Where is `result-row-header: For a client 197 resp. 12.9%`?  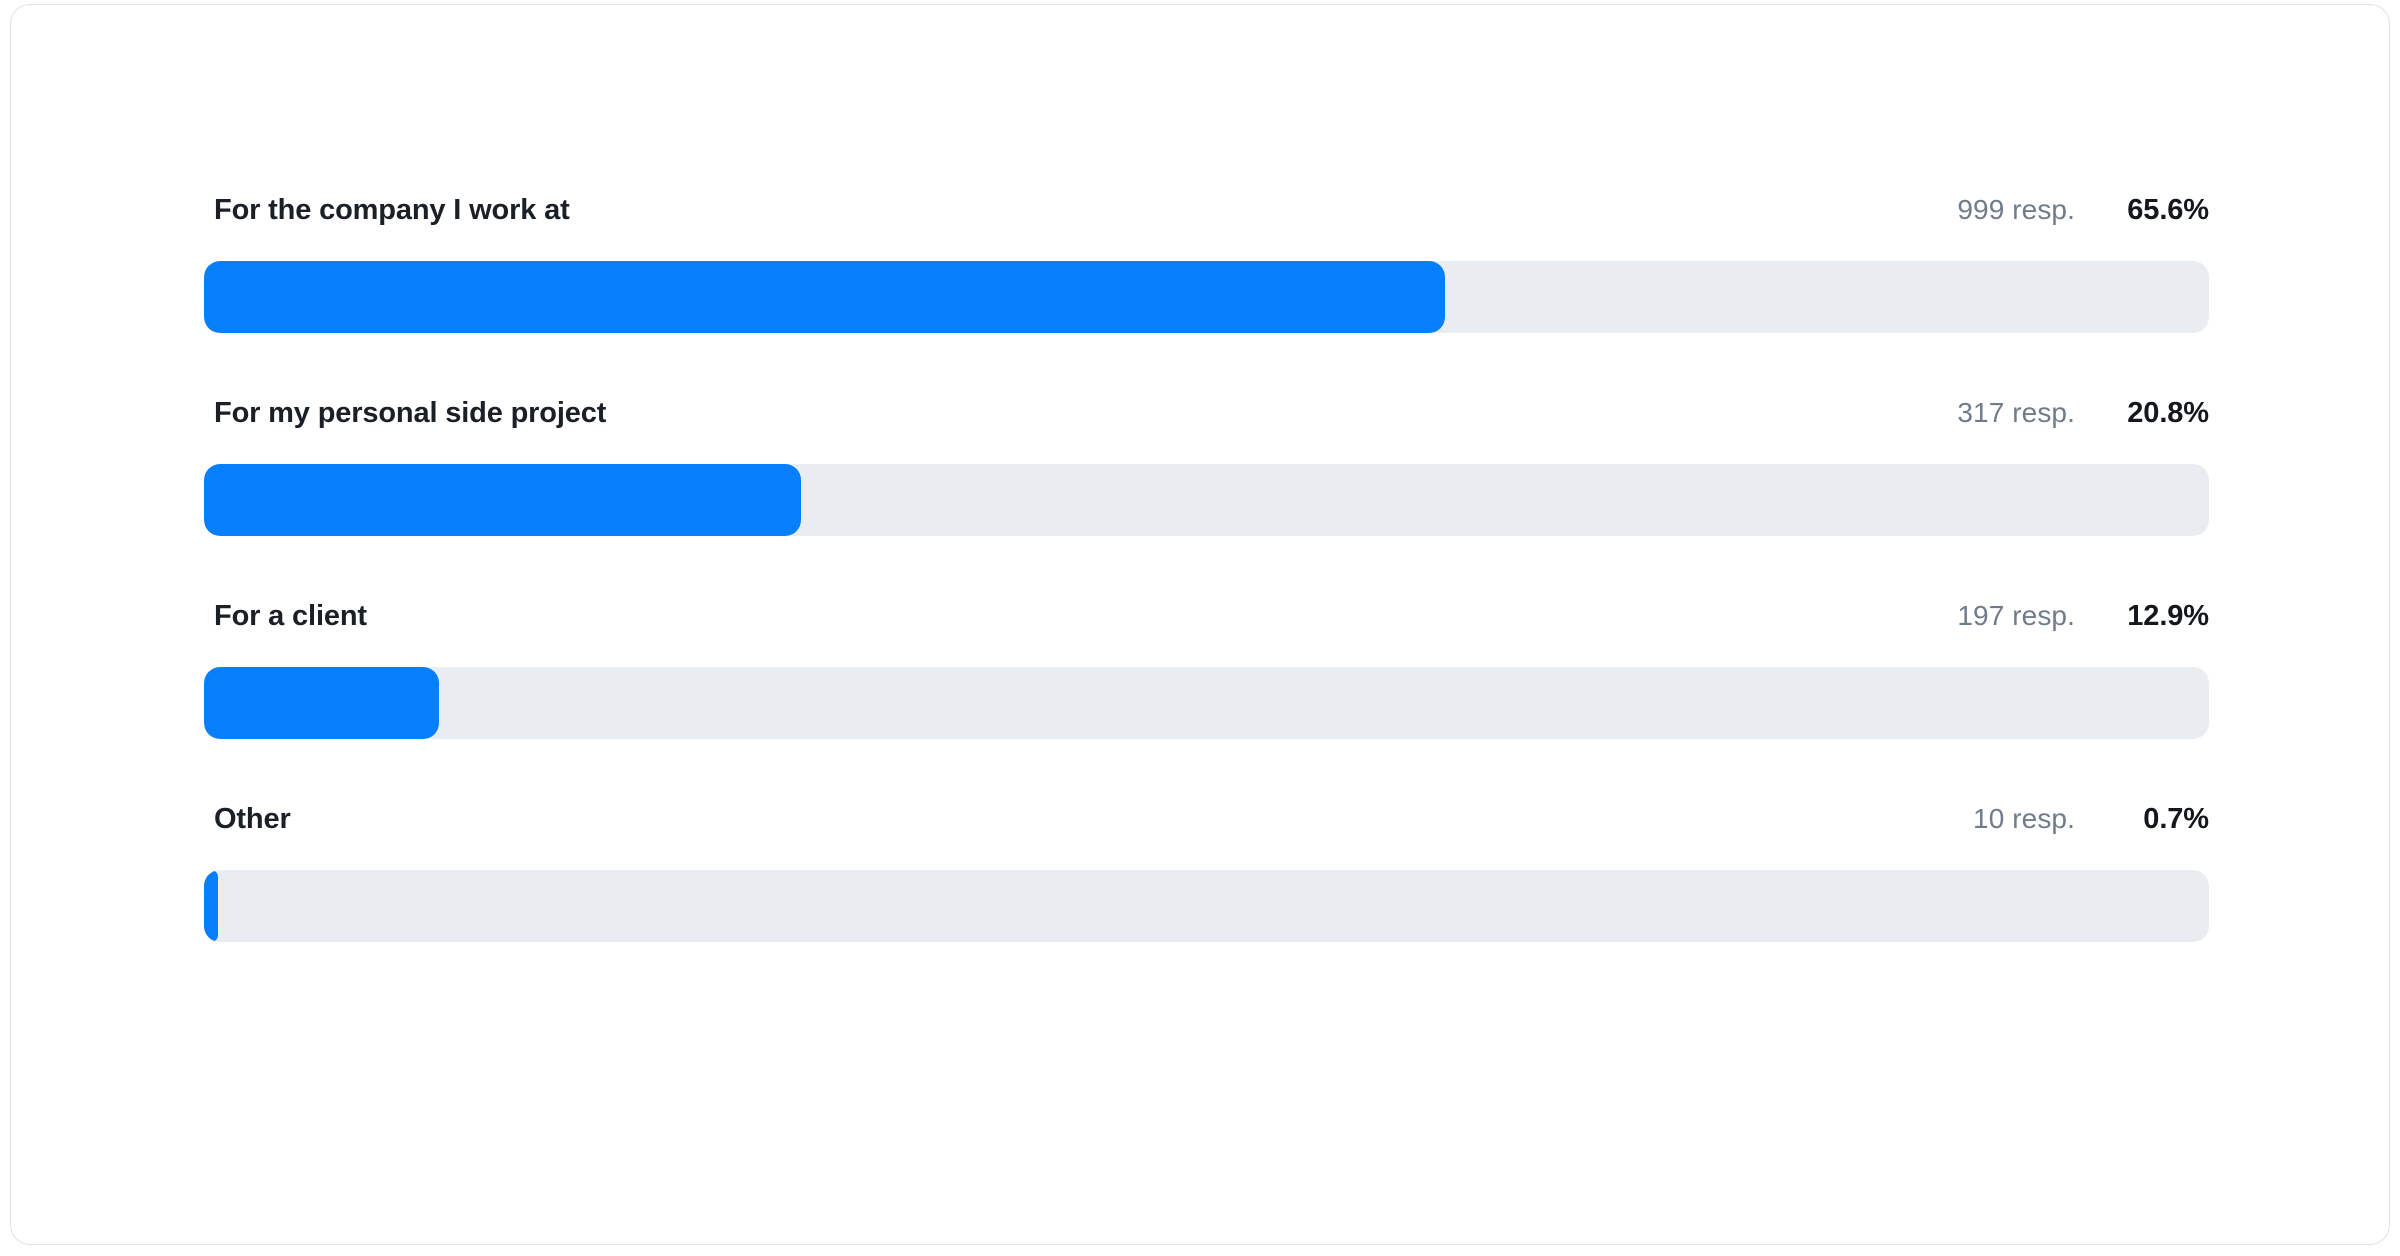 result-row-header: For a client 197 resp. 12.9% is located at coordinates (1206, 616).